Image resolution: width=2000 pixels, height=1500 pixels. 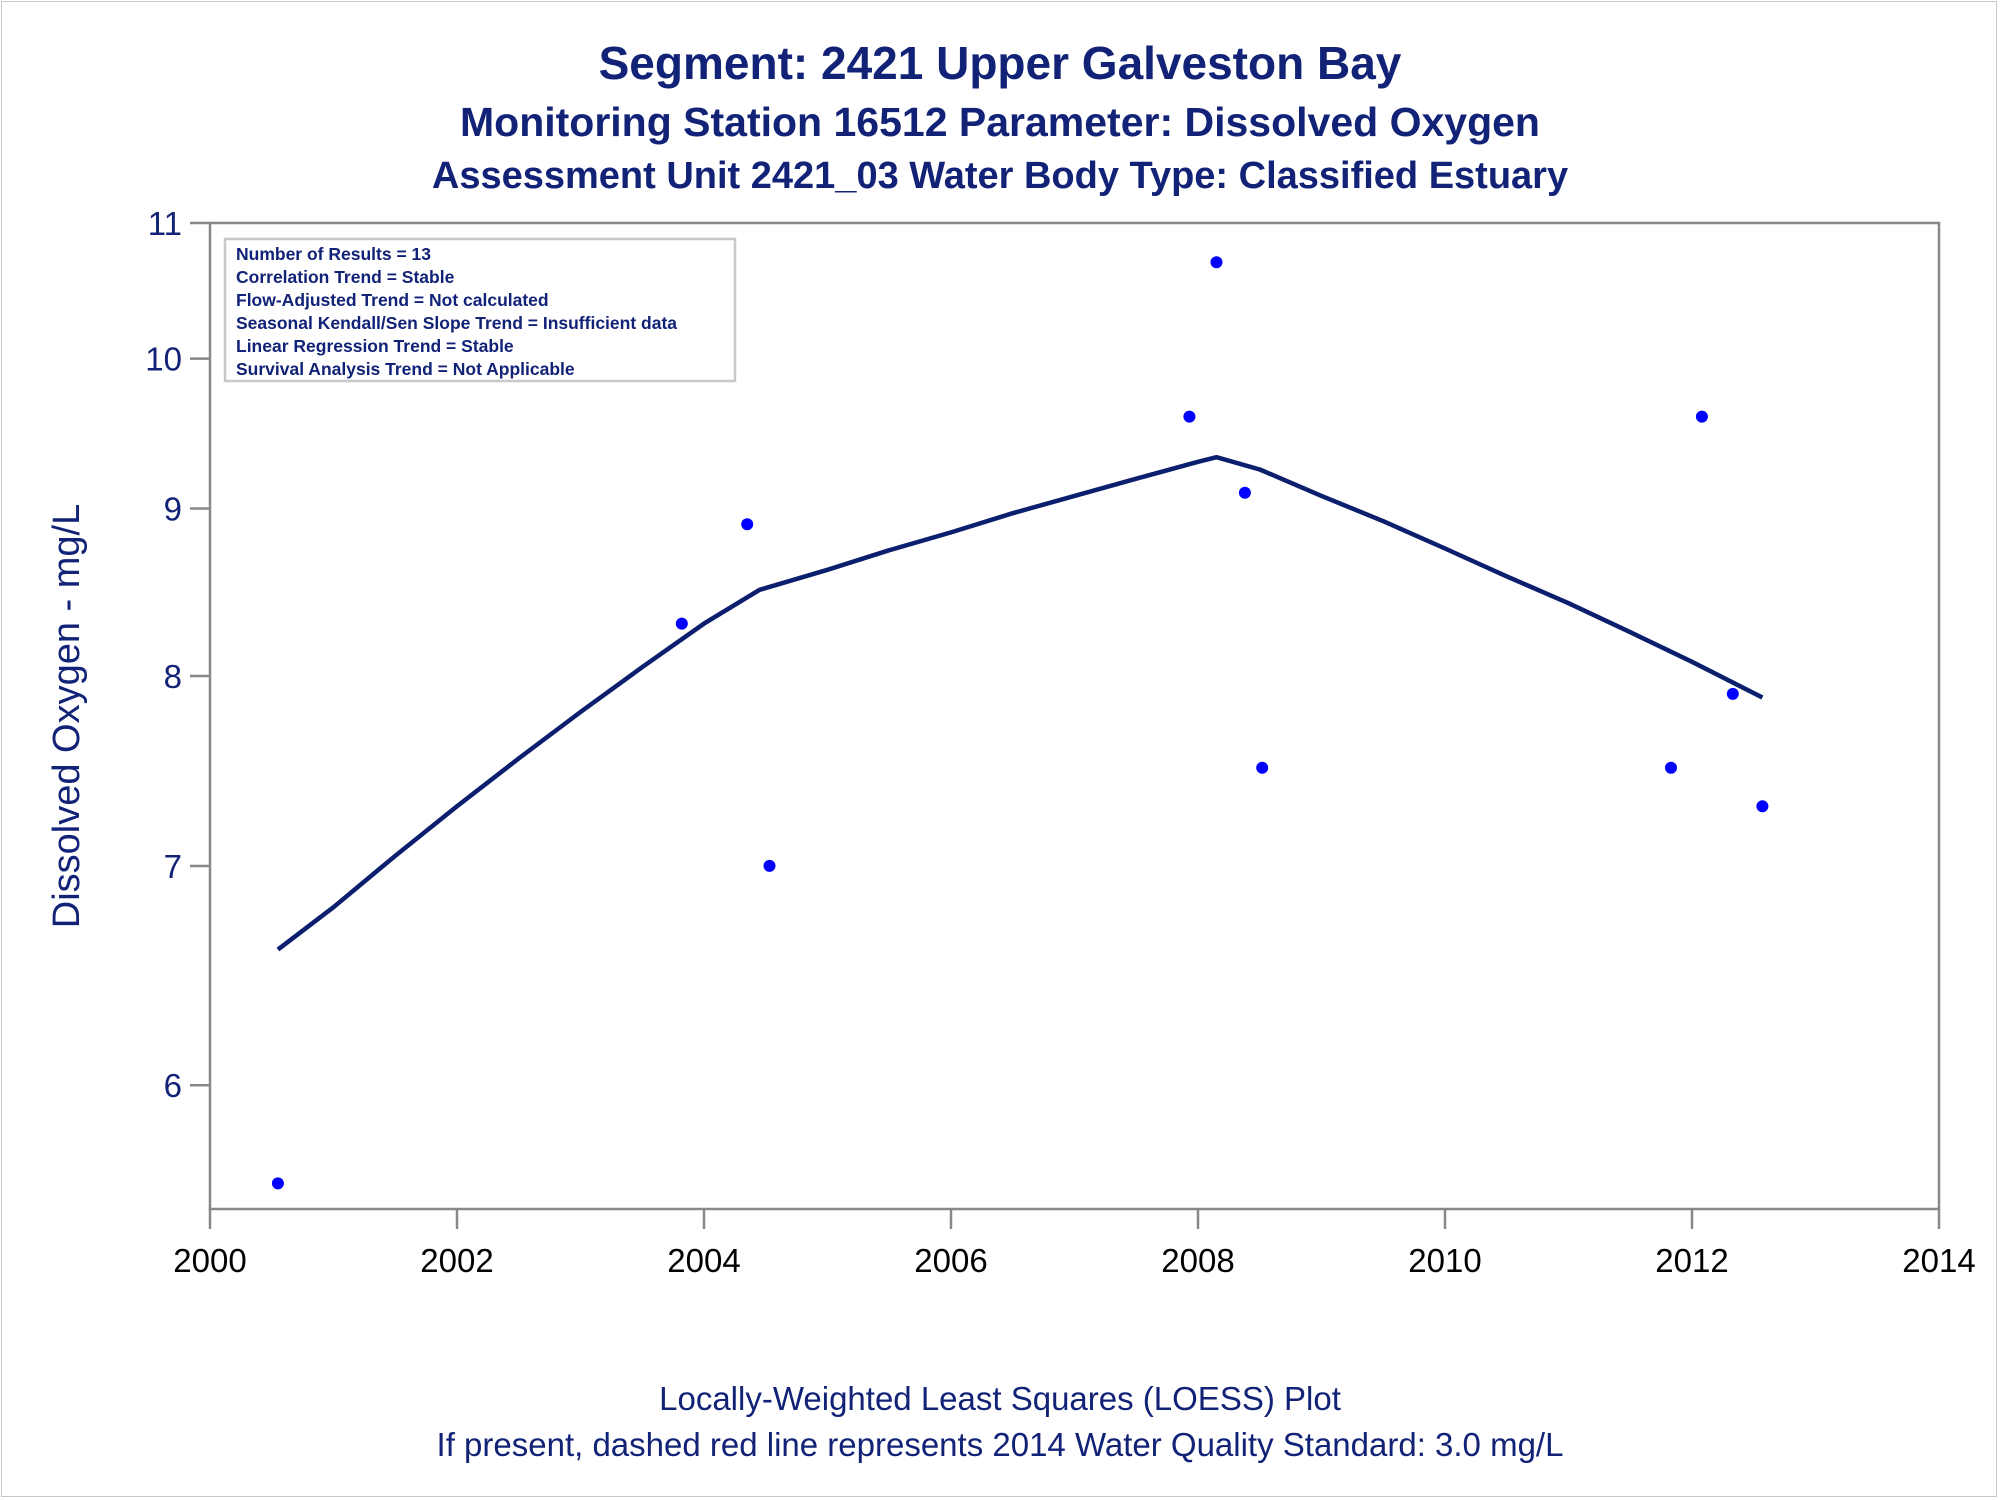 What do you see at coordinates (405, 369) in the screenshot?
I see `stats-line: Survival Analysis Trend = Not Applicable` at bounding box center [405, 369].